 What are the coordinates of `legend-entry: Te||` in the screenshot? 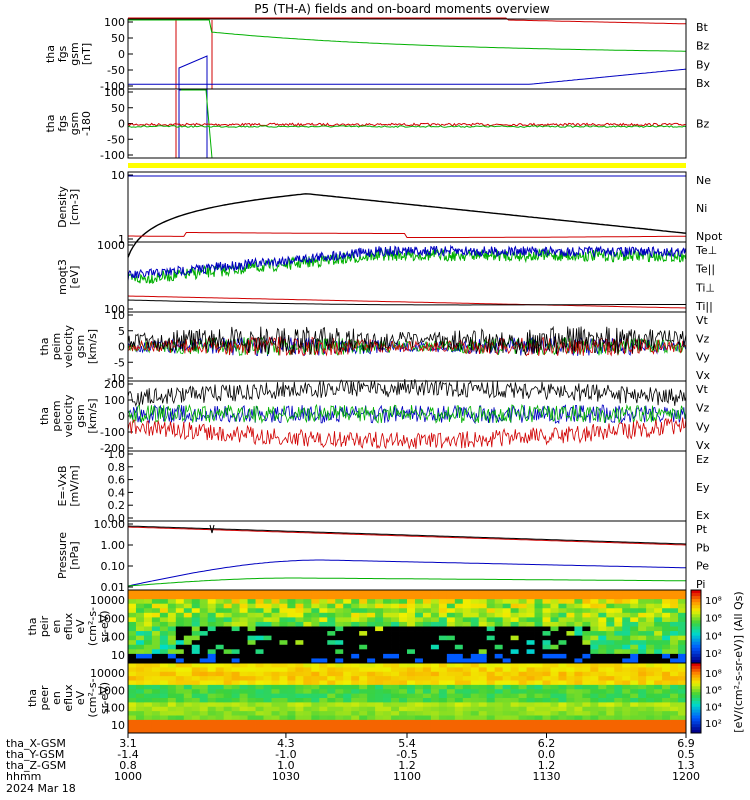 It's located at (705, 269).